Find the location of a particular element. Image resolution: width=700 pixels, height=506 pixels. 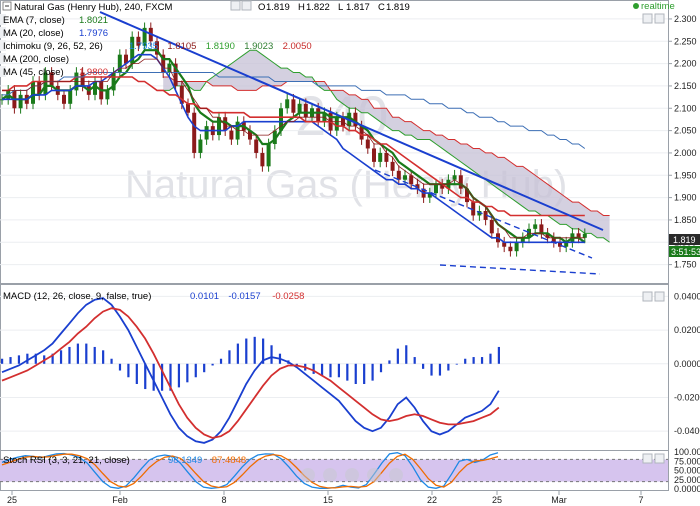

ohlc-key-o: O is located at coordinates (261, 7).